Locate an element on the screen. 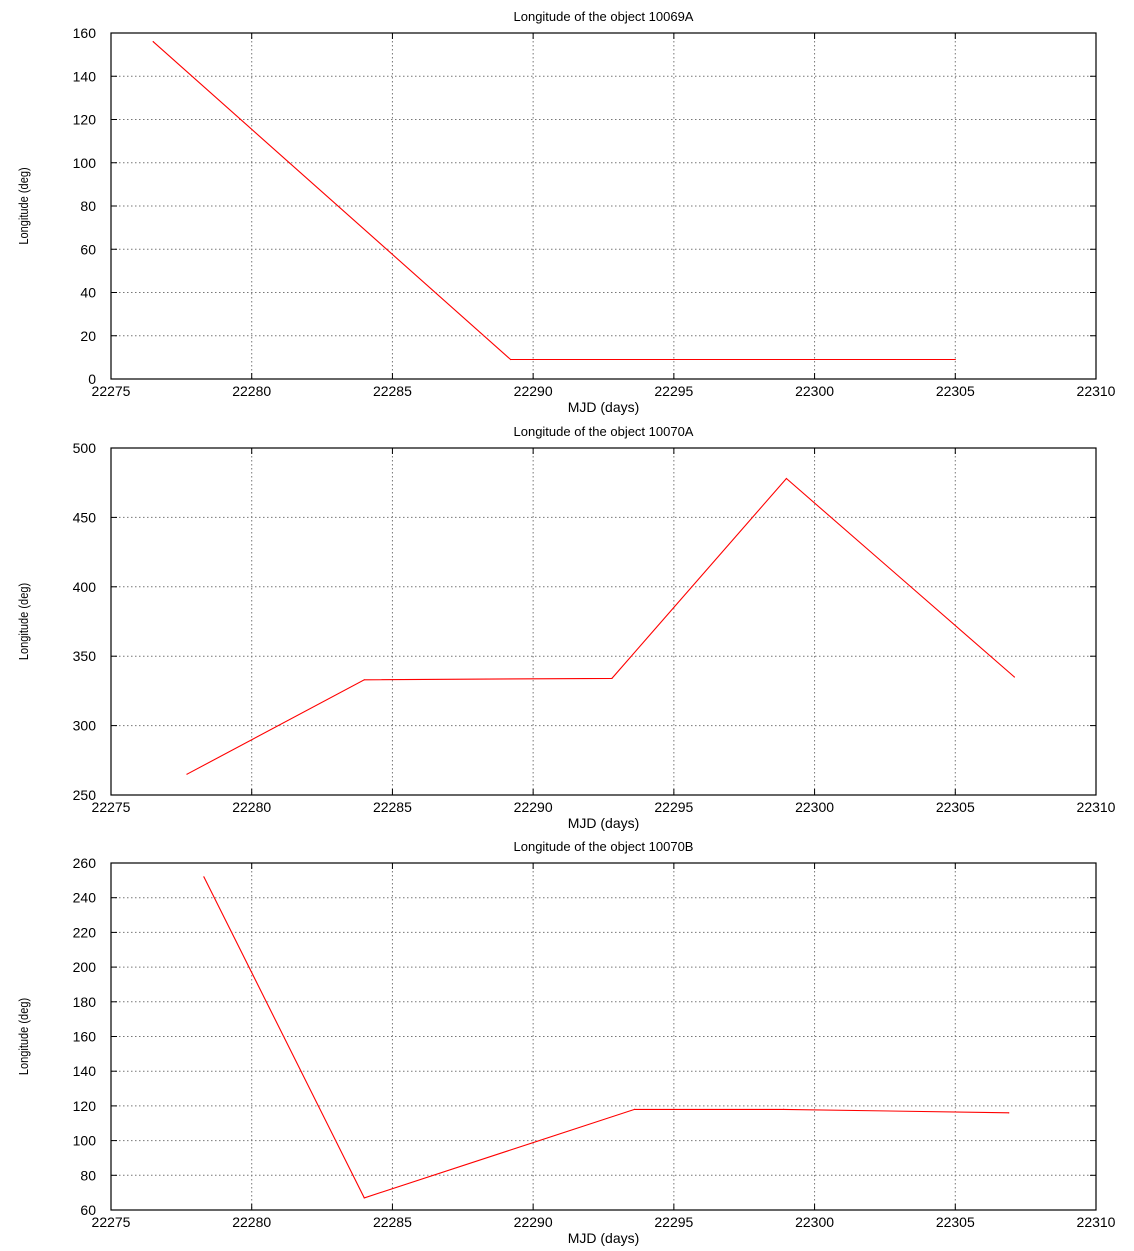 The width and height of the screenshot is (1134, 1251). y-tick-label: 250 is located at coordinates (85, 795).